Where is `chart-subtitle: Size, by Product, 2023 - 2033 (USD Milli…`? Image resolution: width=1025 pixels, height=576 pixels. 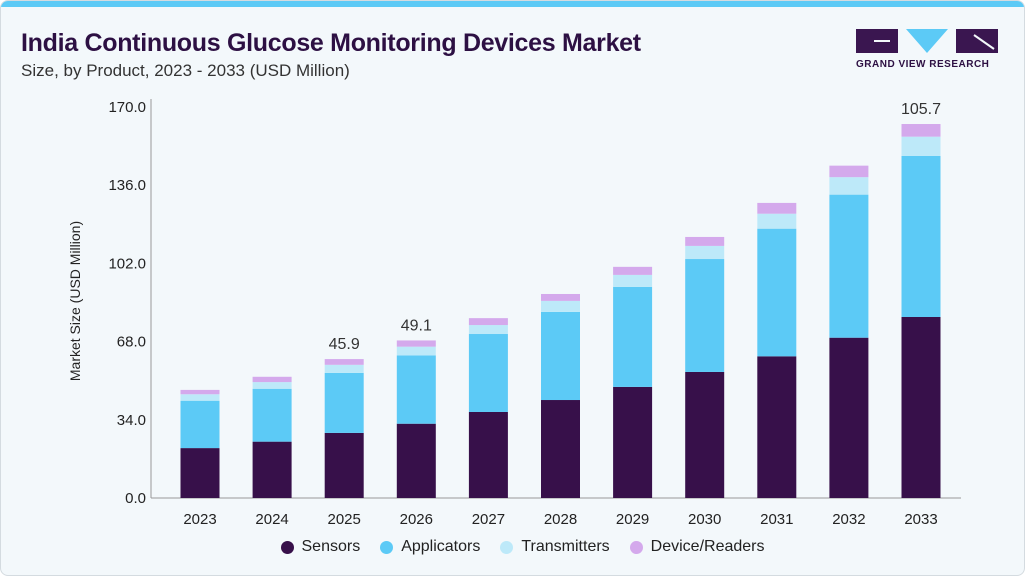
chart-subtitle: Size, by Product, 2023 - 2033 (USD Milli… is located at coordinates (185, 70).